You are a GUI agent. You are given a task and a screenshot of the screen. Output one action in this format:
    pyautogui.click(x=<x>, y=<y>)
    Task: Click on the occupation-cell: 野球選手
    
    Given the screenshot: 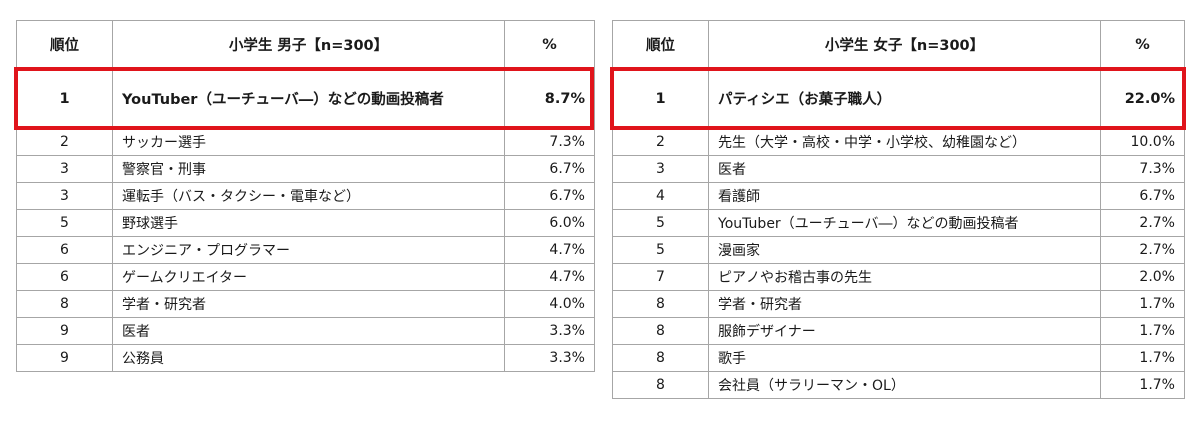 What is the action you would take?
    pyautogui.click(x=308, y=223)
    